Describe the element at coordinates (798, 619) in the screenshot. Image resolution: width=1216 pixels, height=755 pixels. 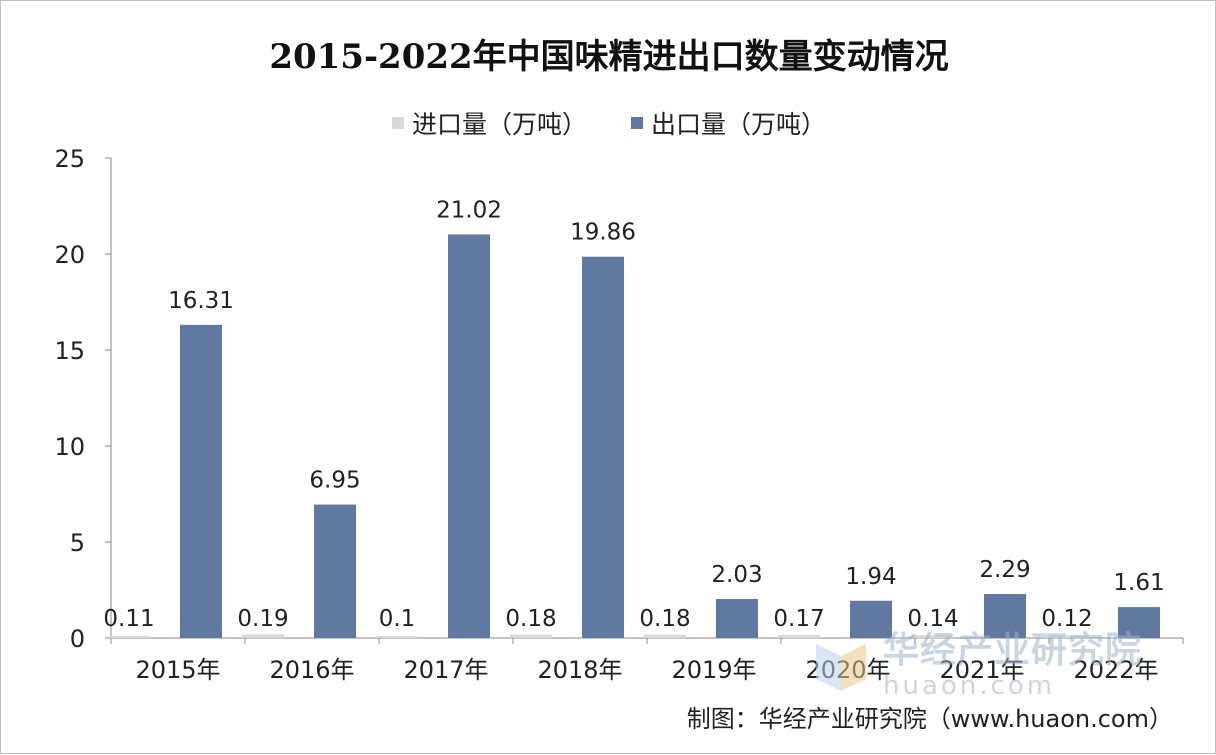
I see `data-label-import: 0.17` at that location.